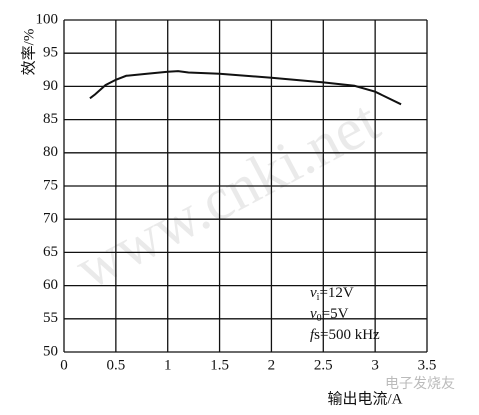 This screenshot has height=415, width=479. What do you see at coordinates (272, 365) in the screenshot?
I see `x-tick-label: 2` at bounding box center [272, 365].